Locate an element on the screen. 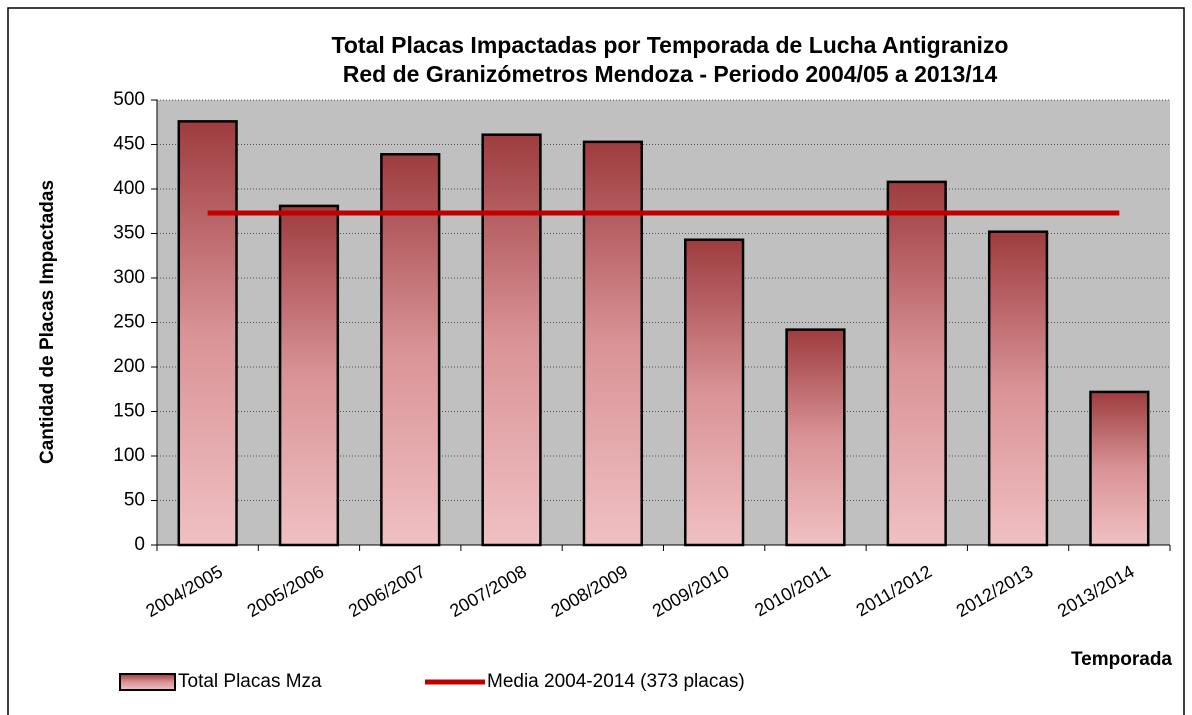 The width and height of the screenshot is (1192, 715). legend-swatch is located at coordinates (147, 682).